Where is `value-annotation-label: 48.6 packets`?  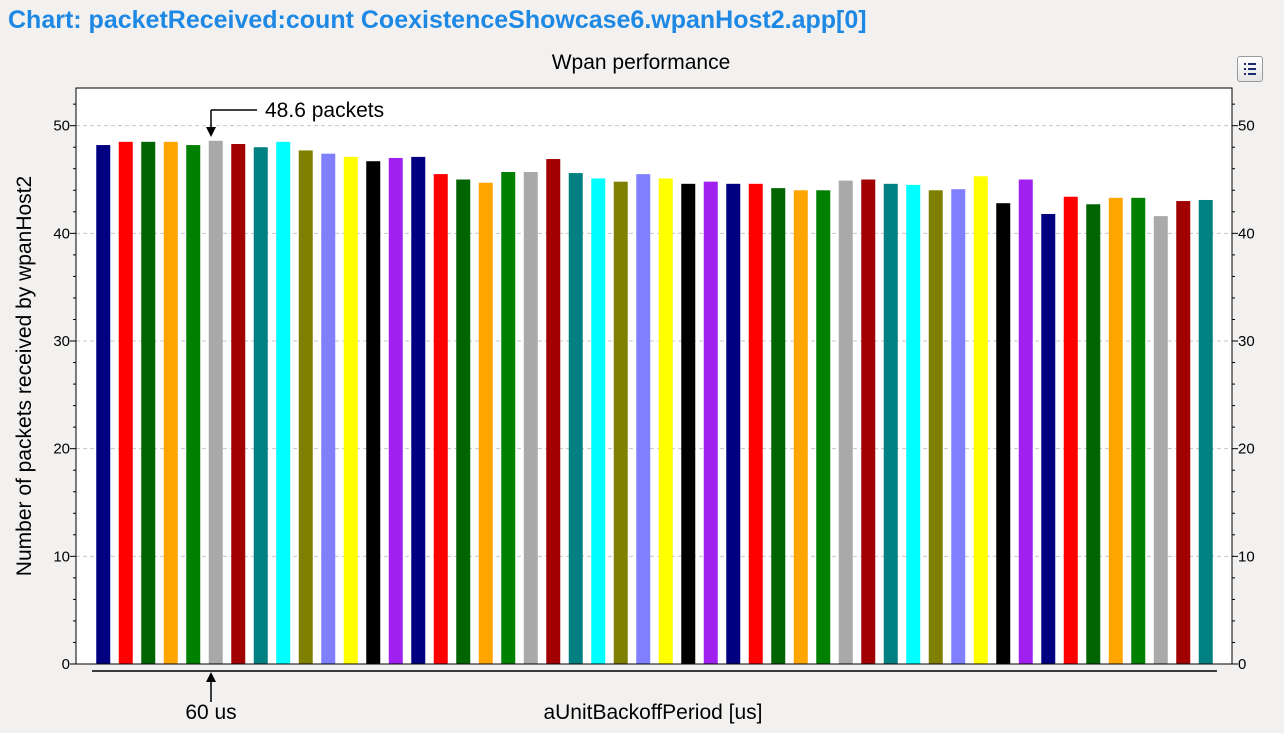 value-annotation-label: 48.6 packets is located at coordinates (324, 110).